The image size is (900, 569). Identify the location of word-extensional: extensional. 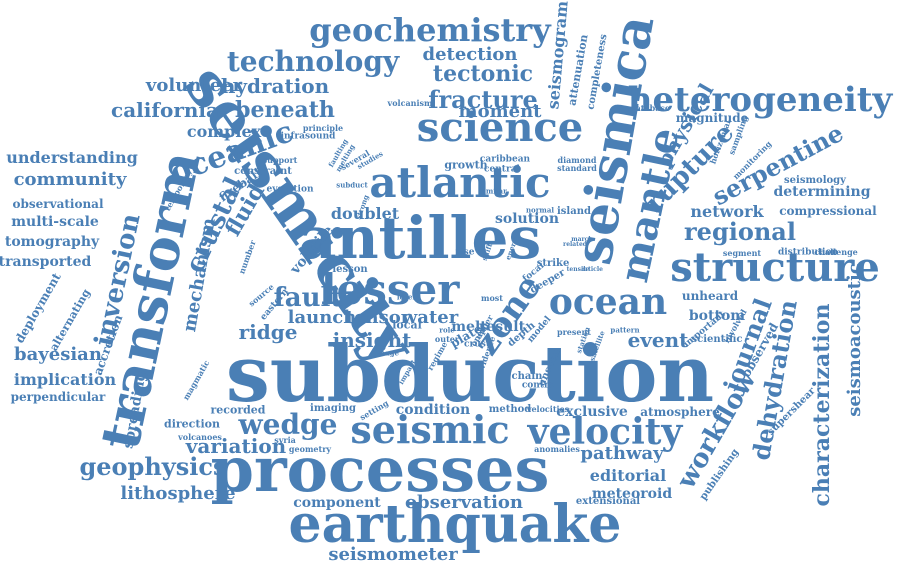
(608, 501).